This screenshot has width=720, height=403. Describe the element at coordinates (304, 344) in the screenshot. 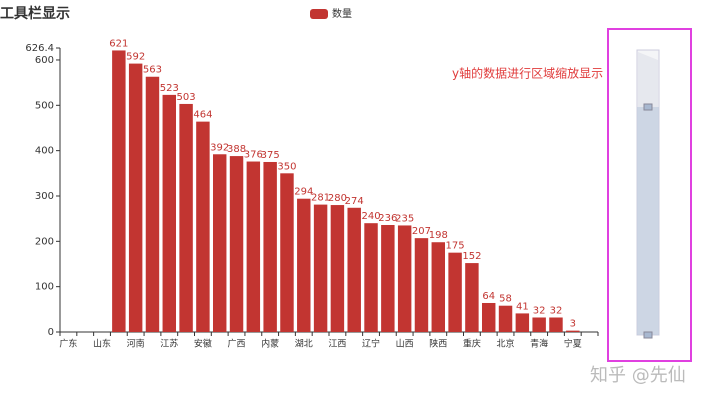

I see `x-tick-label: 湖北` at that location.